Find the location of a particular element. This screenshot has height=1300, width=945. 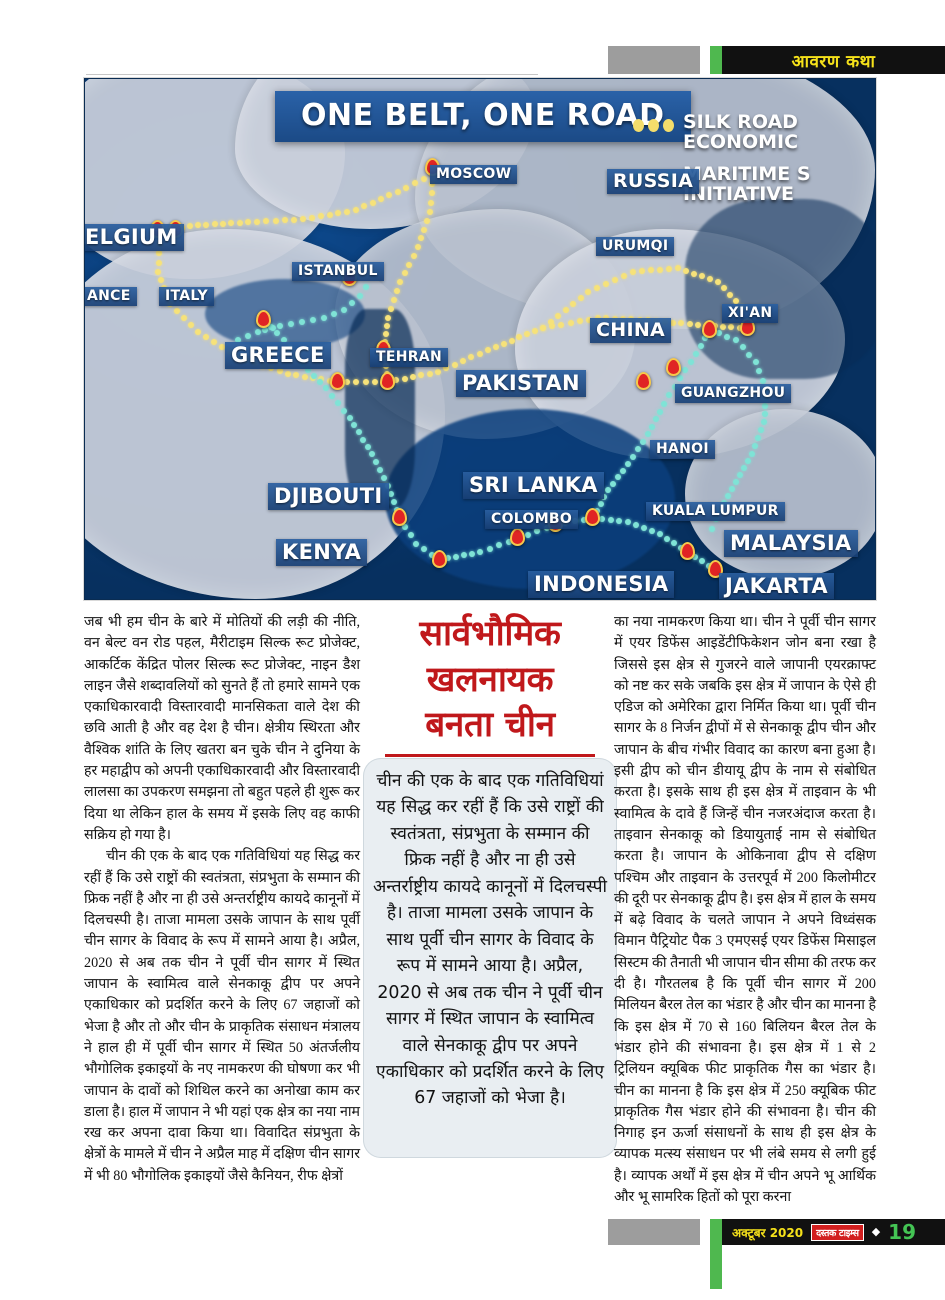

map-label-kenya: KENYA is located at coordinates (322, 552).